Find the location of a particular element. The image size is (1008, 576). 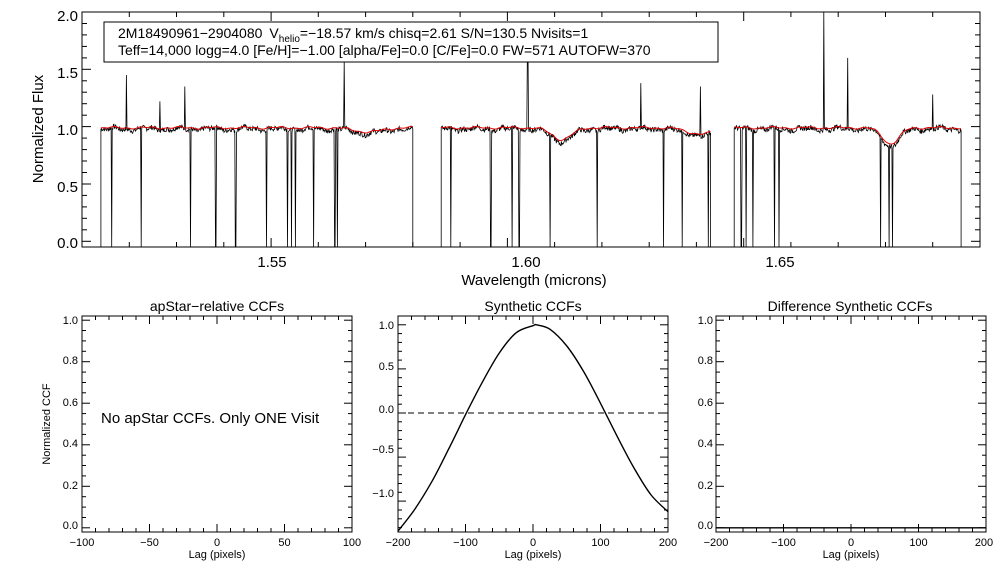

spectrum-y-tick-label: 2.0 is located at coordinates (67, 16).